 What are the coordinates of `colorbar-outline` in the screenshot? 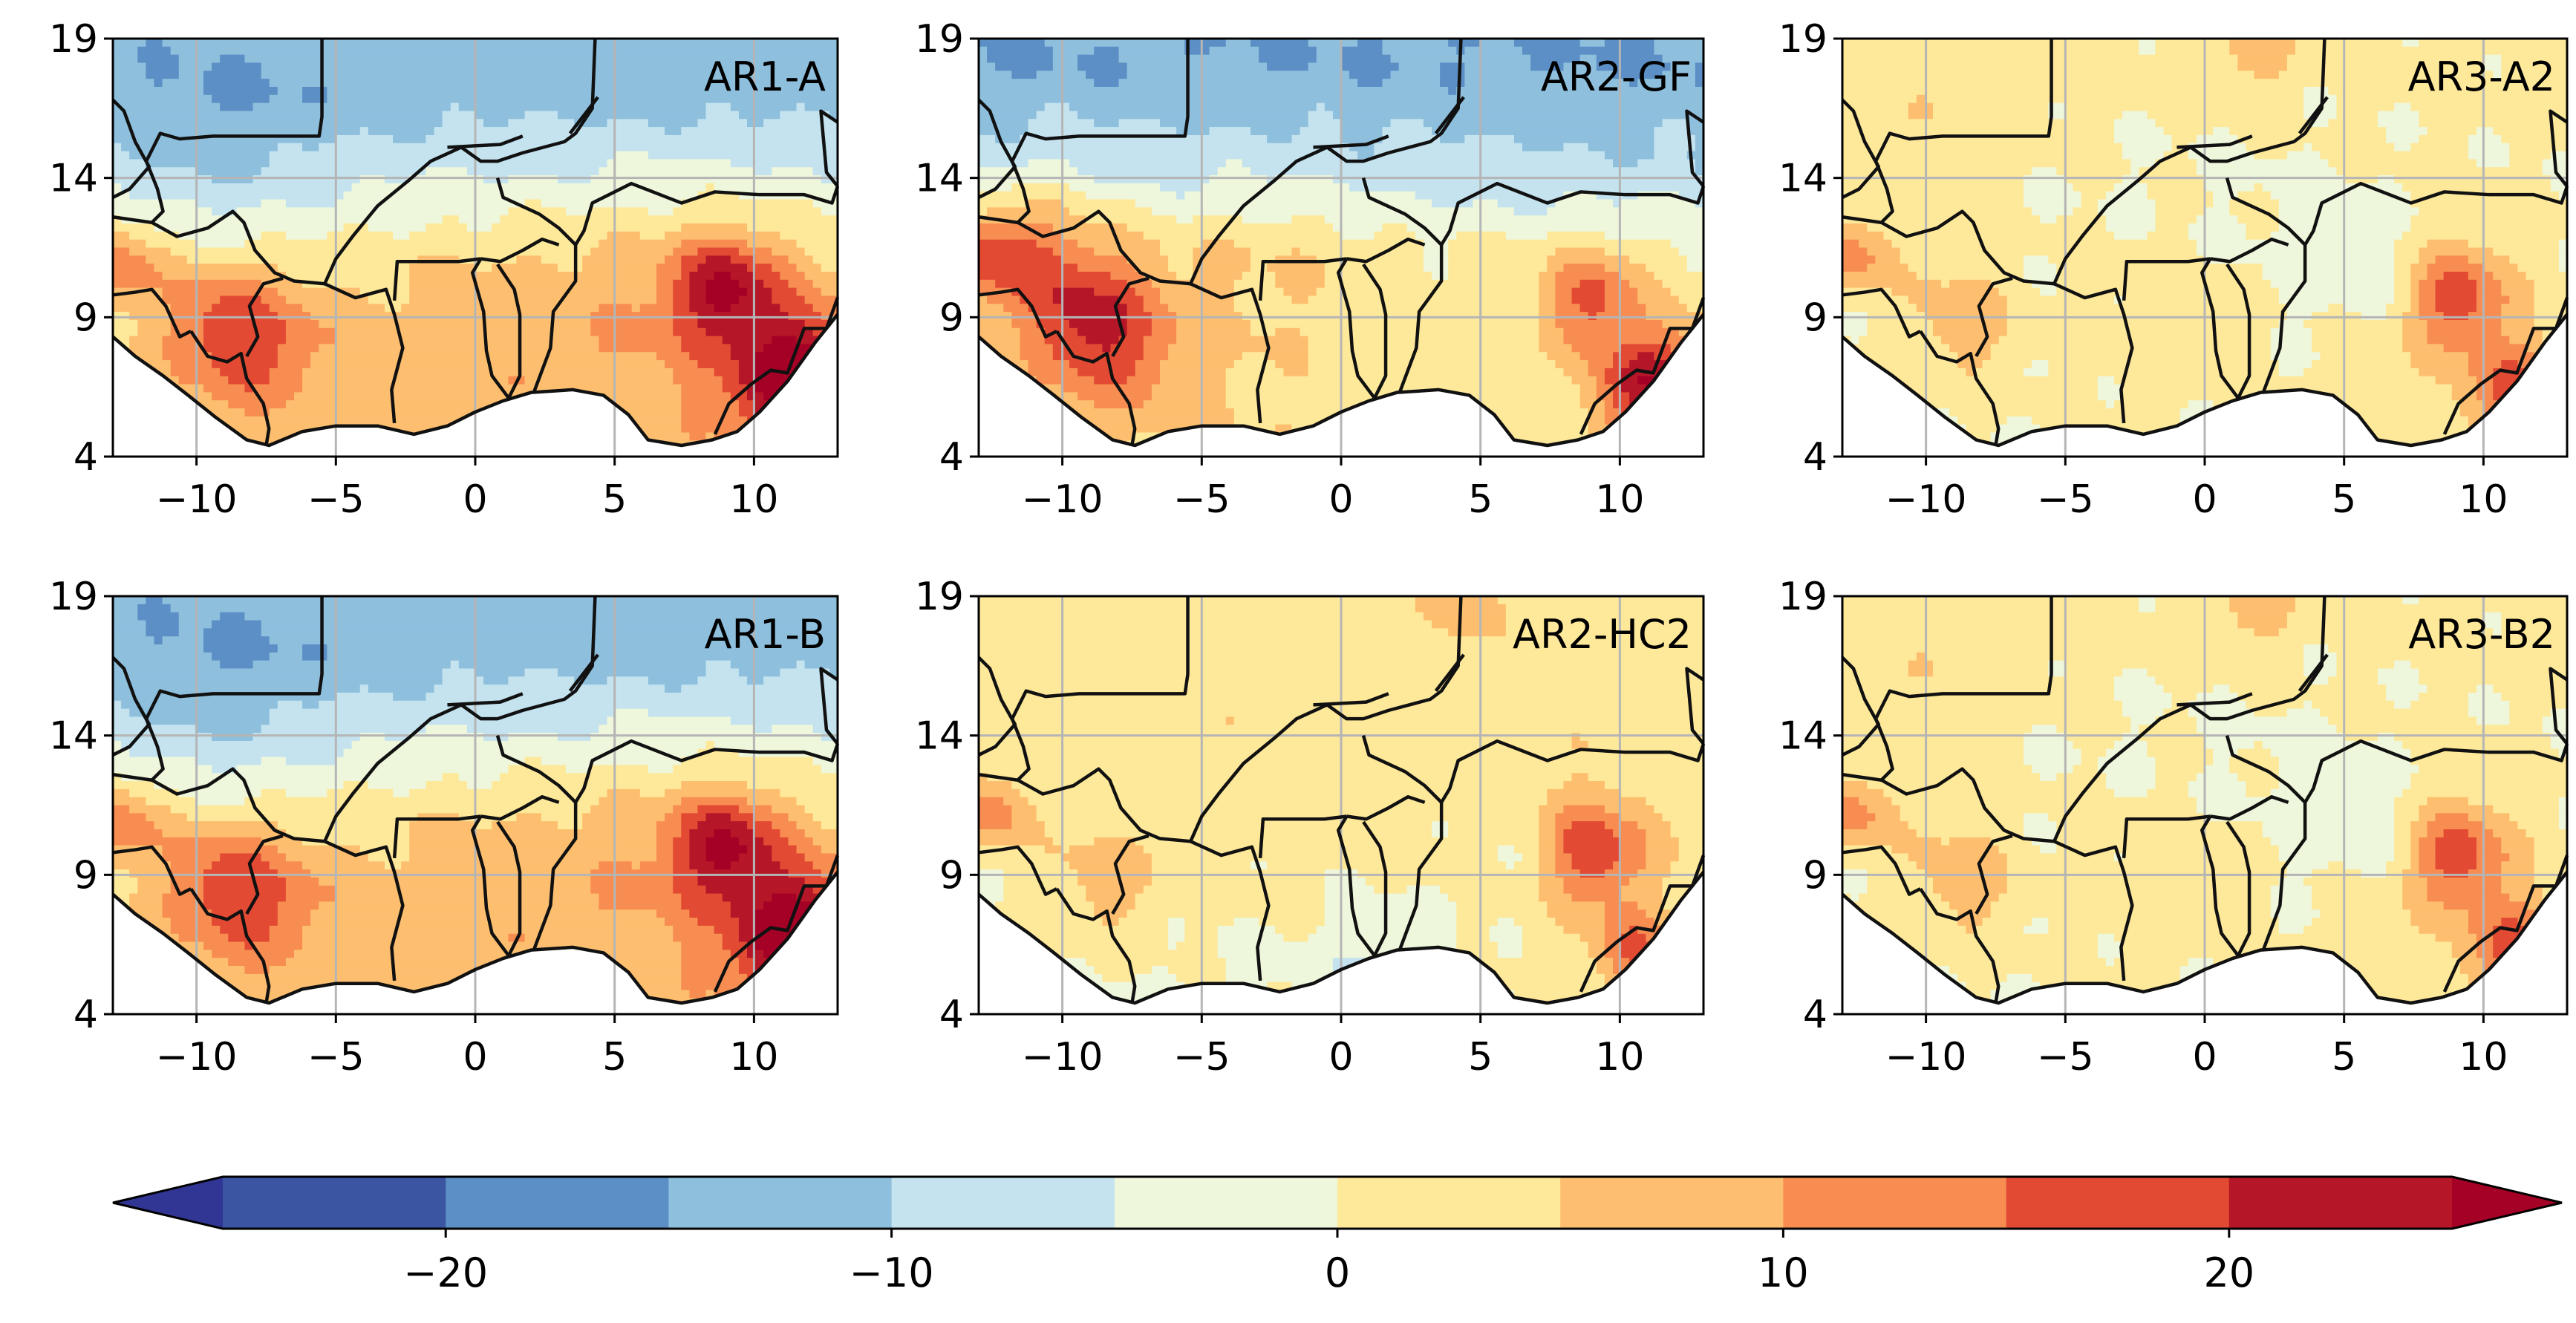 It's located at (1337, 1202).